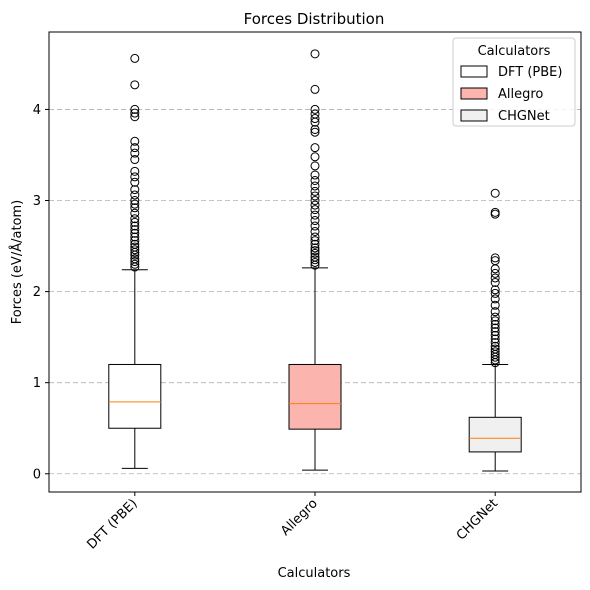 The image size is (590, 590). What do you see at coordinates (37, 201) in the screenshot?
I see `y-tick-label: 3` at bounding box center [37, 201].